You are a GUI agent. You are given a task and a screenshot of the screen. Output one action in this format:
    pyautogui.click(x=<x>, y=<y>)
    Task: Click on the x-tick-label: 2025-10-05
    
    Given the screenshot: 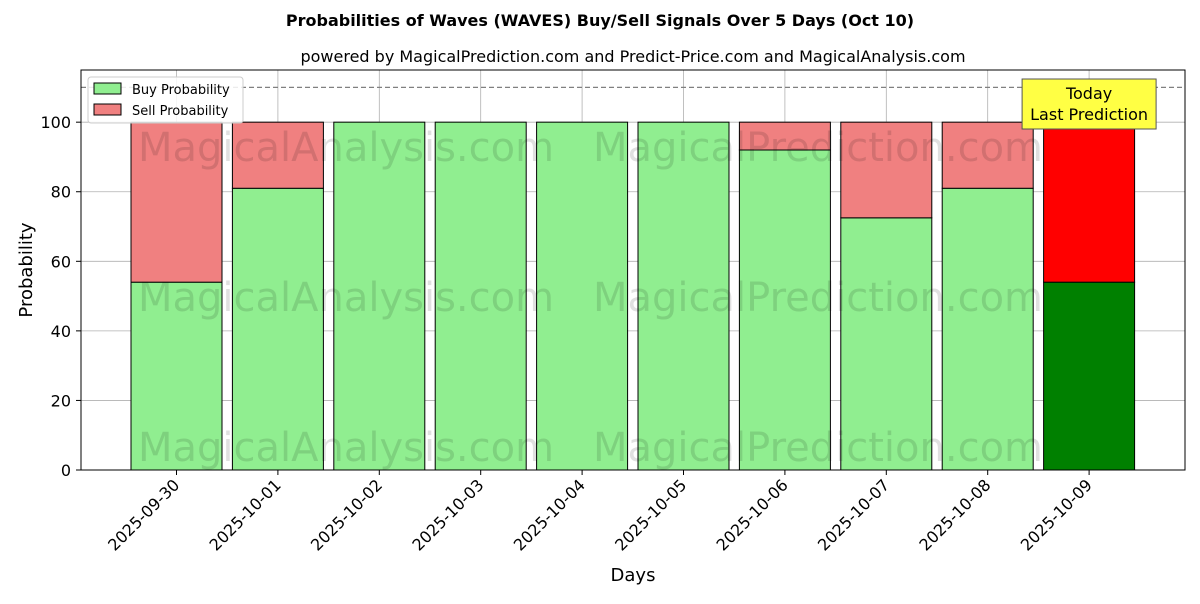 What is the action you would take?
    pyautogui.click(x=650, y=514)
    